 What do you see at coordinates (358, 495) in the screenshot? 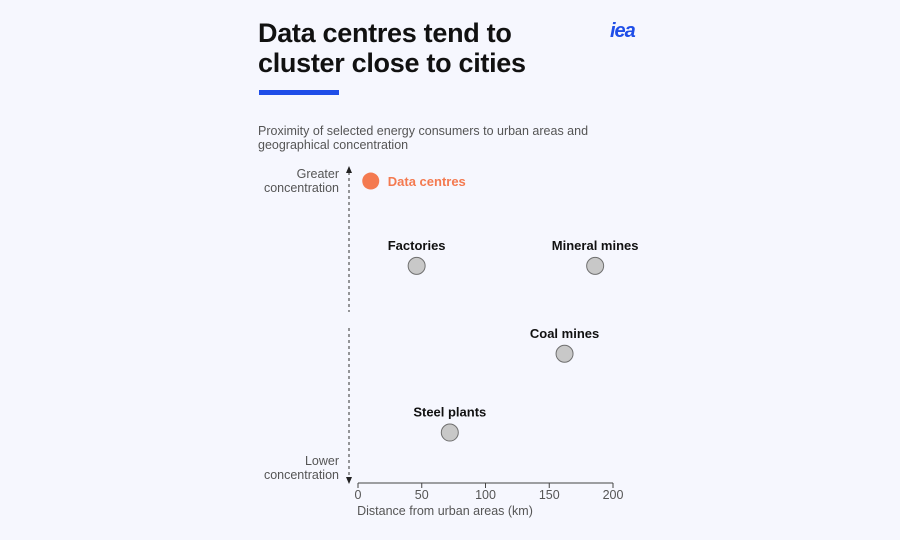
I see `x-tick-label: 0` at bounding box center [358, 495].